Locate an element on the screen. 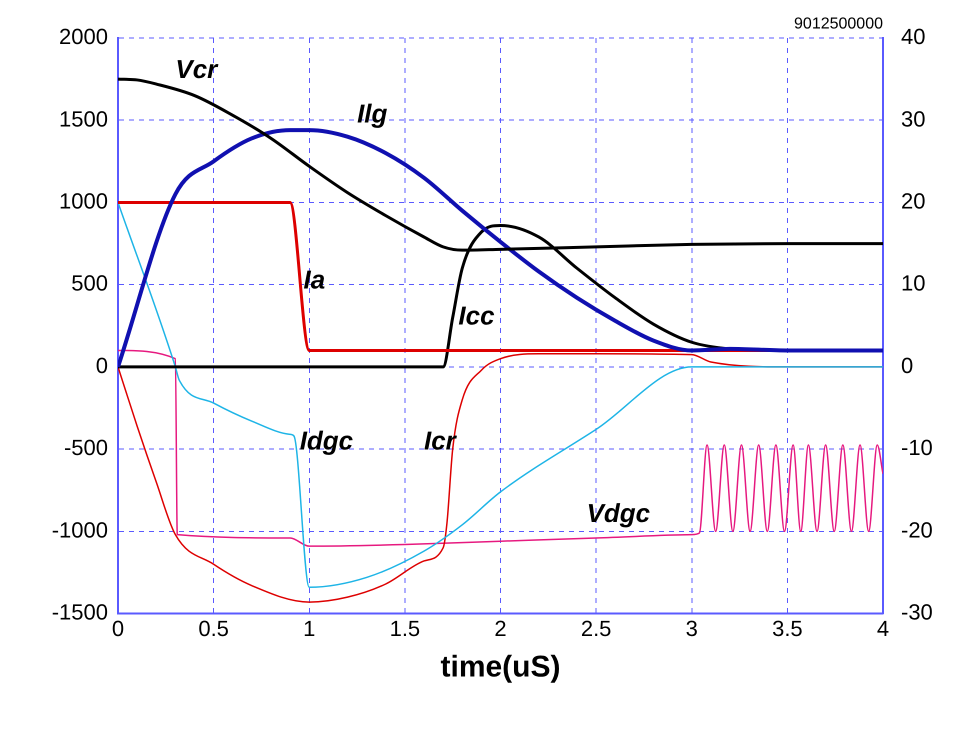 Image resolution: width=961 pixels, height=739 pixels. series-label: Idgc is located at coordinates (327, 441).